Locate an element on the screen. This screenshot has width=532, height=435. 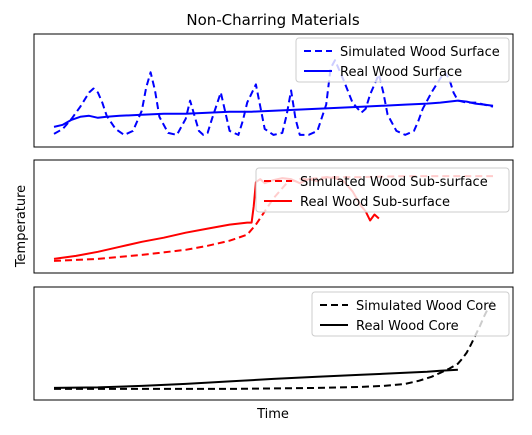
legend: Simulated Wood Surface Real Wood Surface is located at coordinates (402, 60).